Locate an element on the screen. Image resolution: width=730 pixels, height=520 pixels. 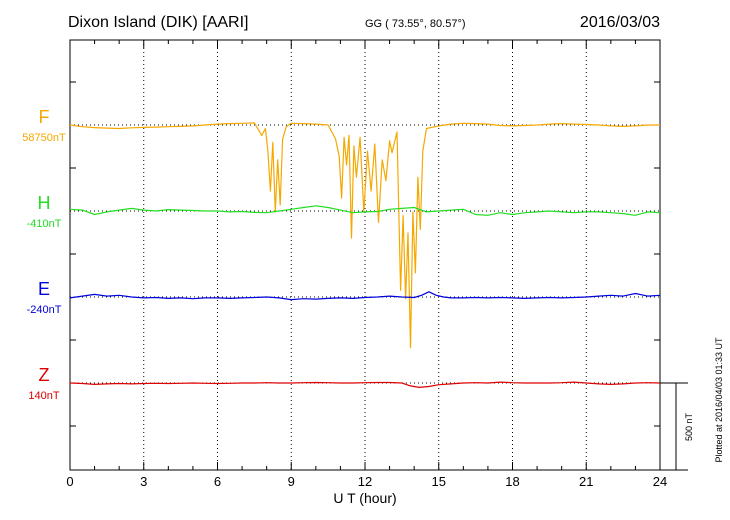
baseline-label-F: 58750nT is located at coordinates (44, 138).